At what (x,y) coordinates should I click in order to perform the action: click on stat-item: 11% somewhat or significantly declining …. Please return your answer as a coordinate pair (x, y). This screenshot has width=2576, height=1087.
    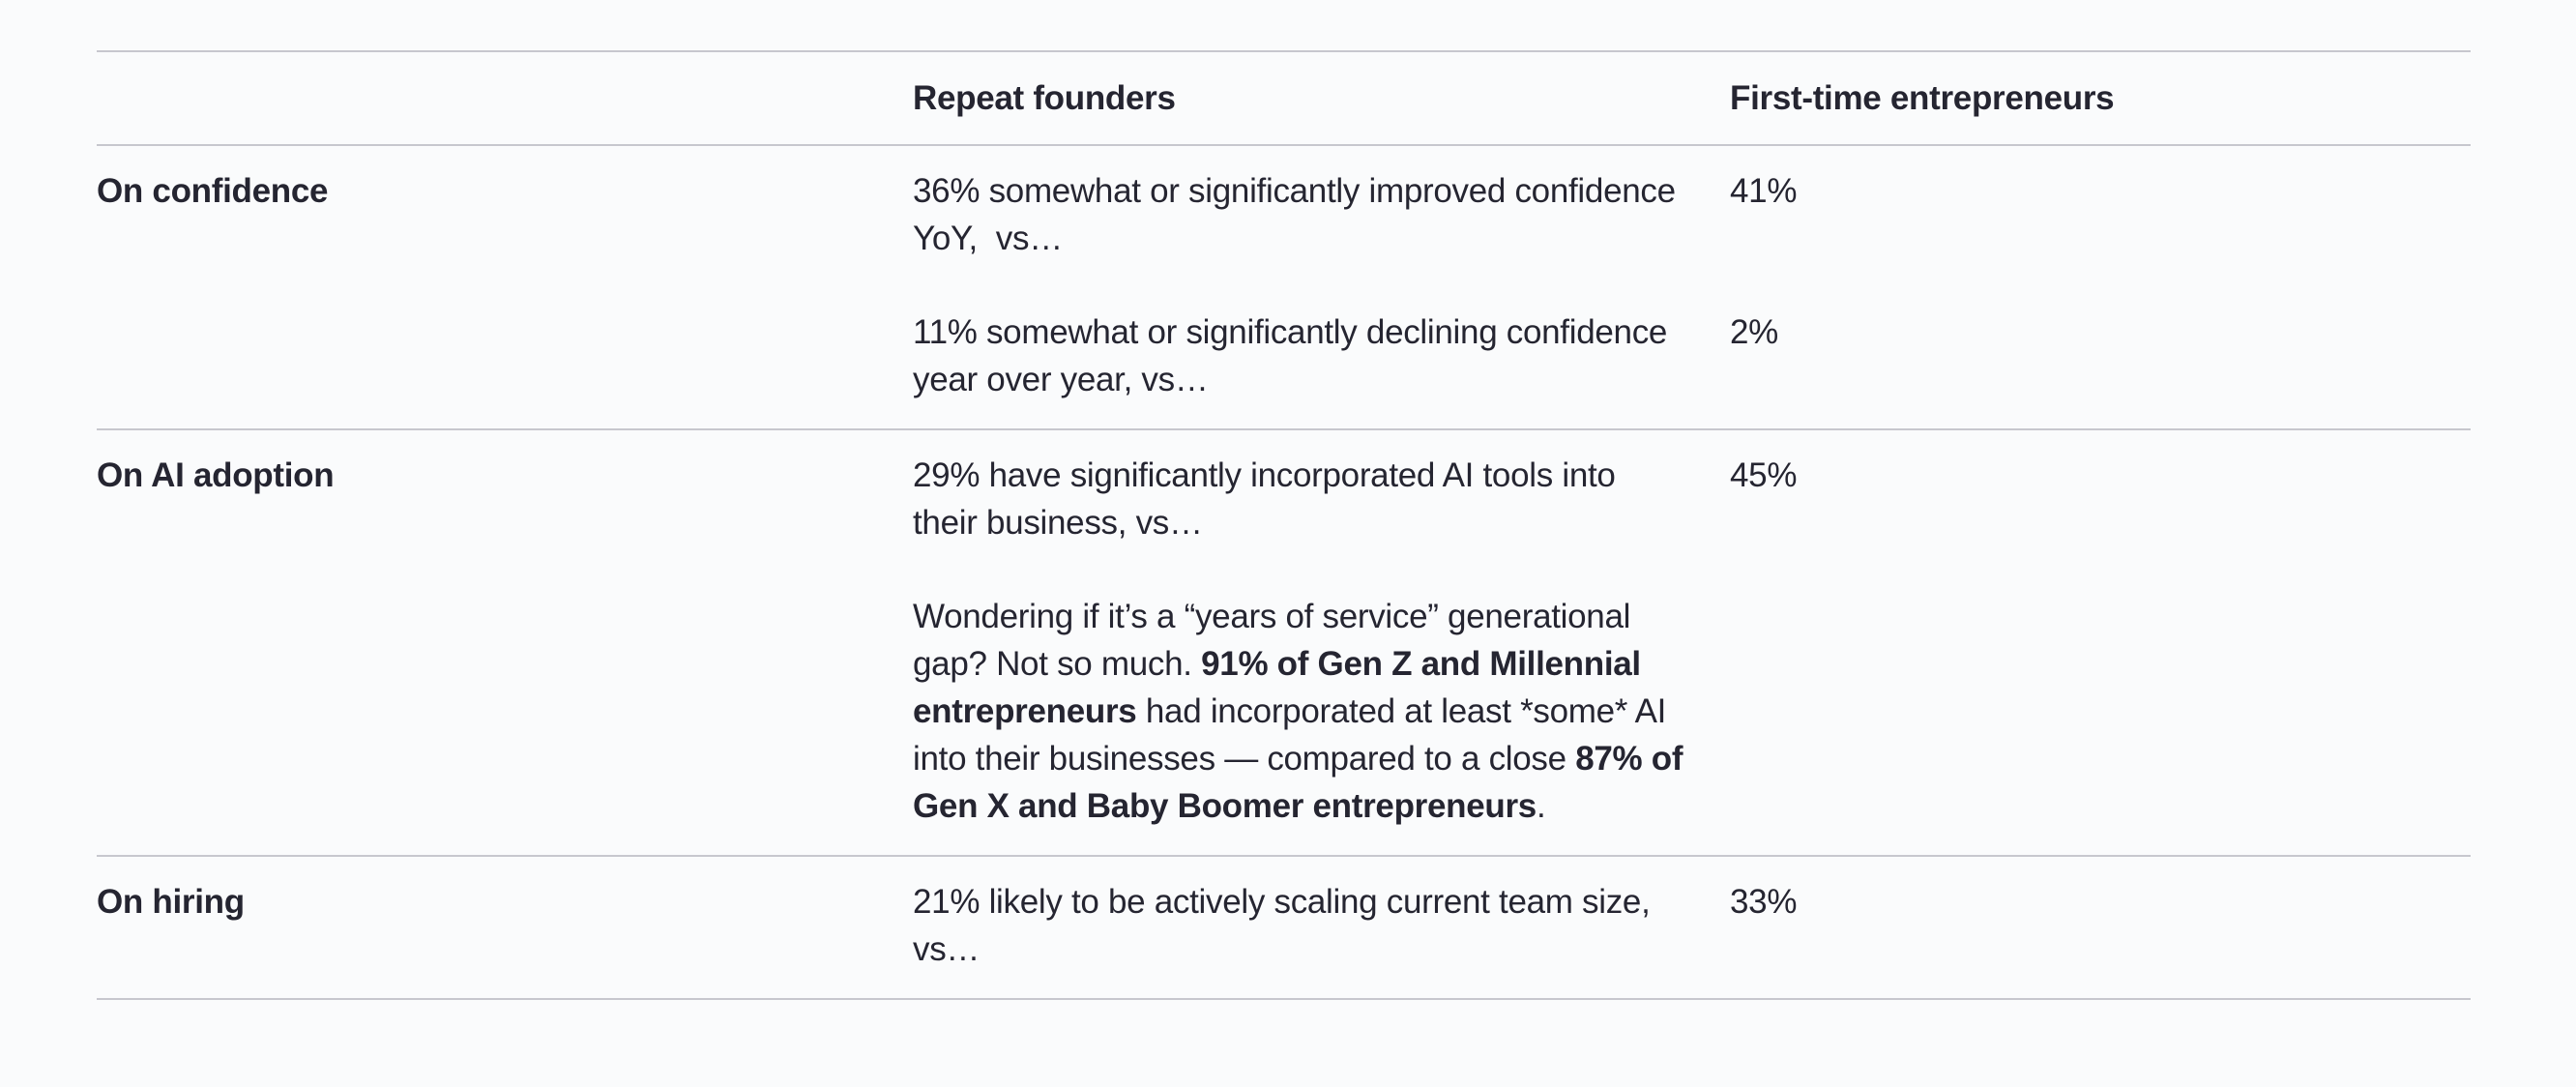
    Looking at the image, I should click on (1692, 355).